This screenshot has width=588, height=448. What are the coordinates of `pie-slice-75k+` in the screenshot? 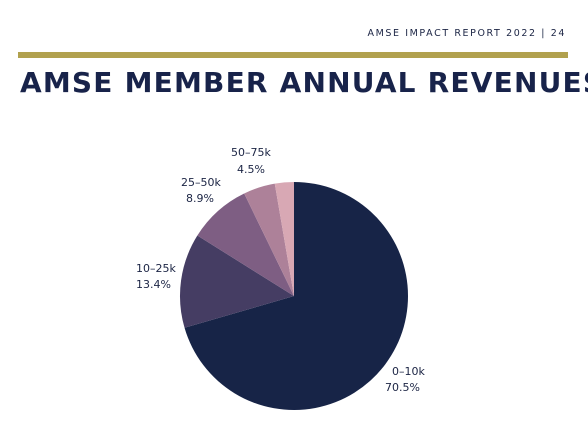 It's located at (284, 239).